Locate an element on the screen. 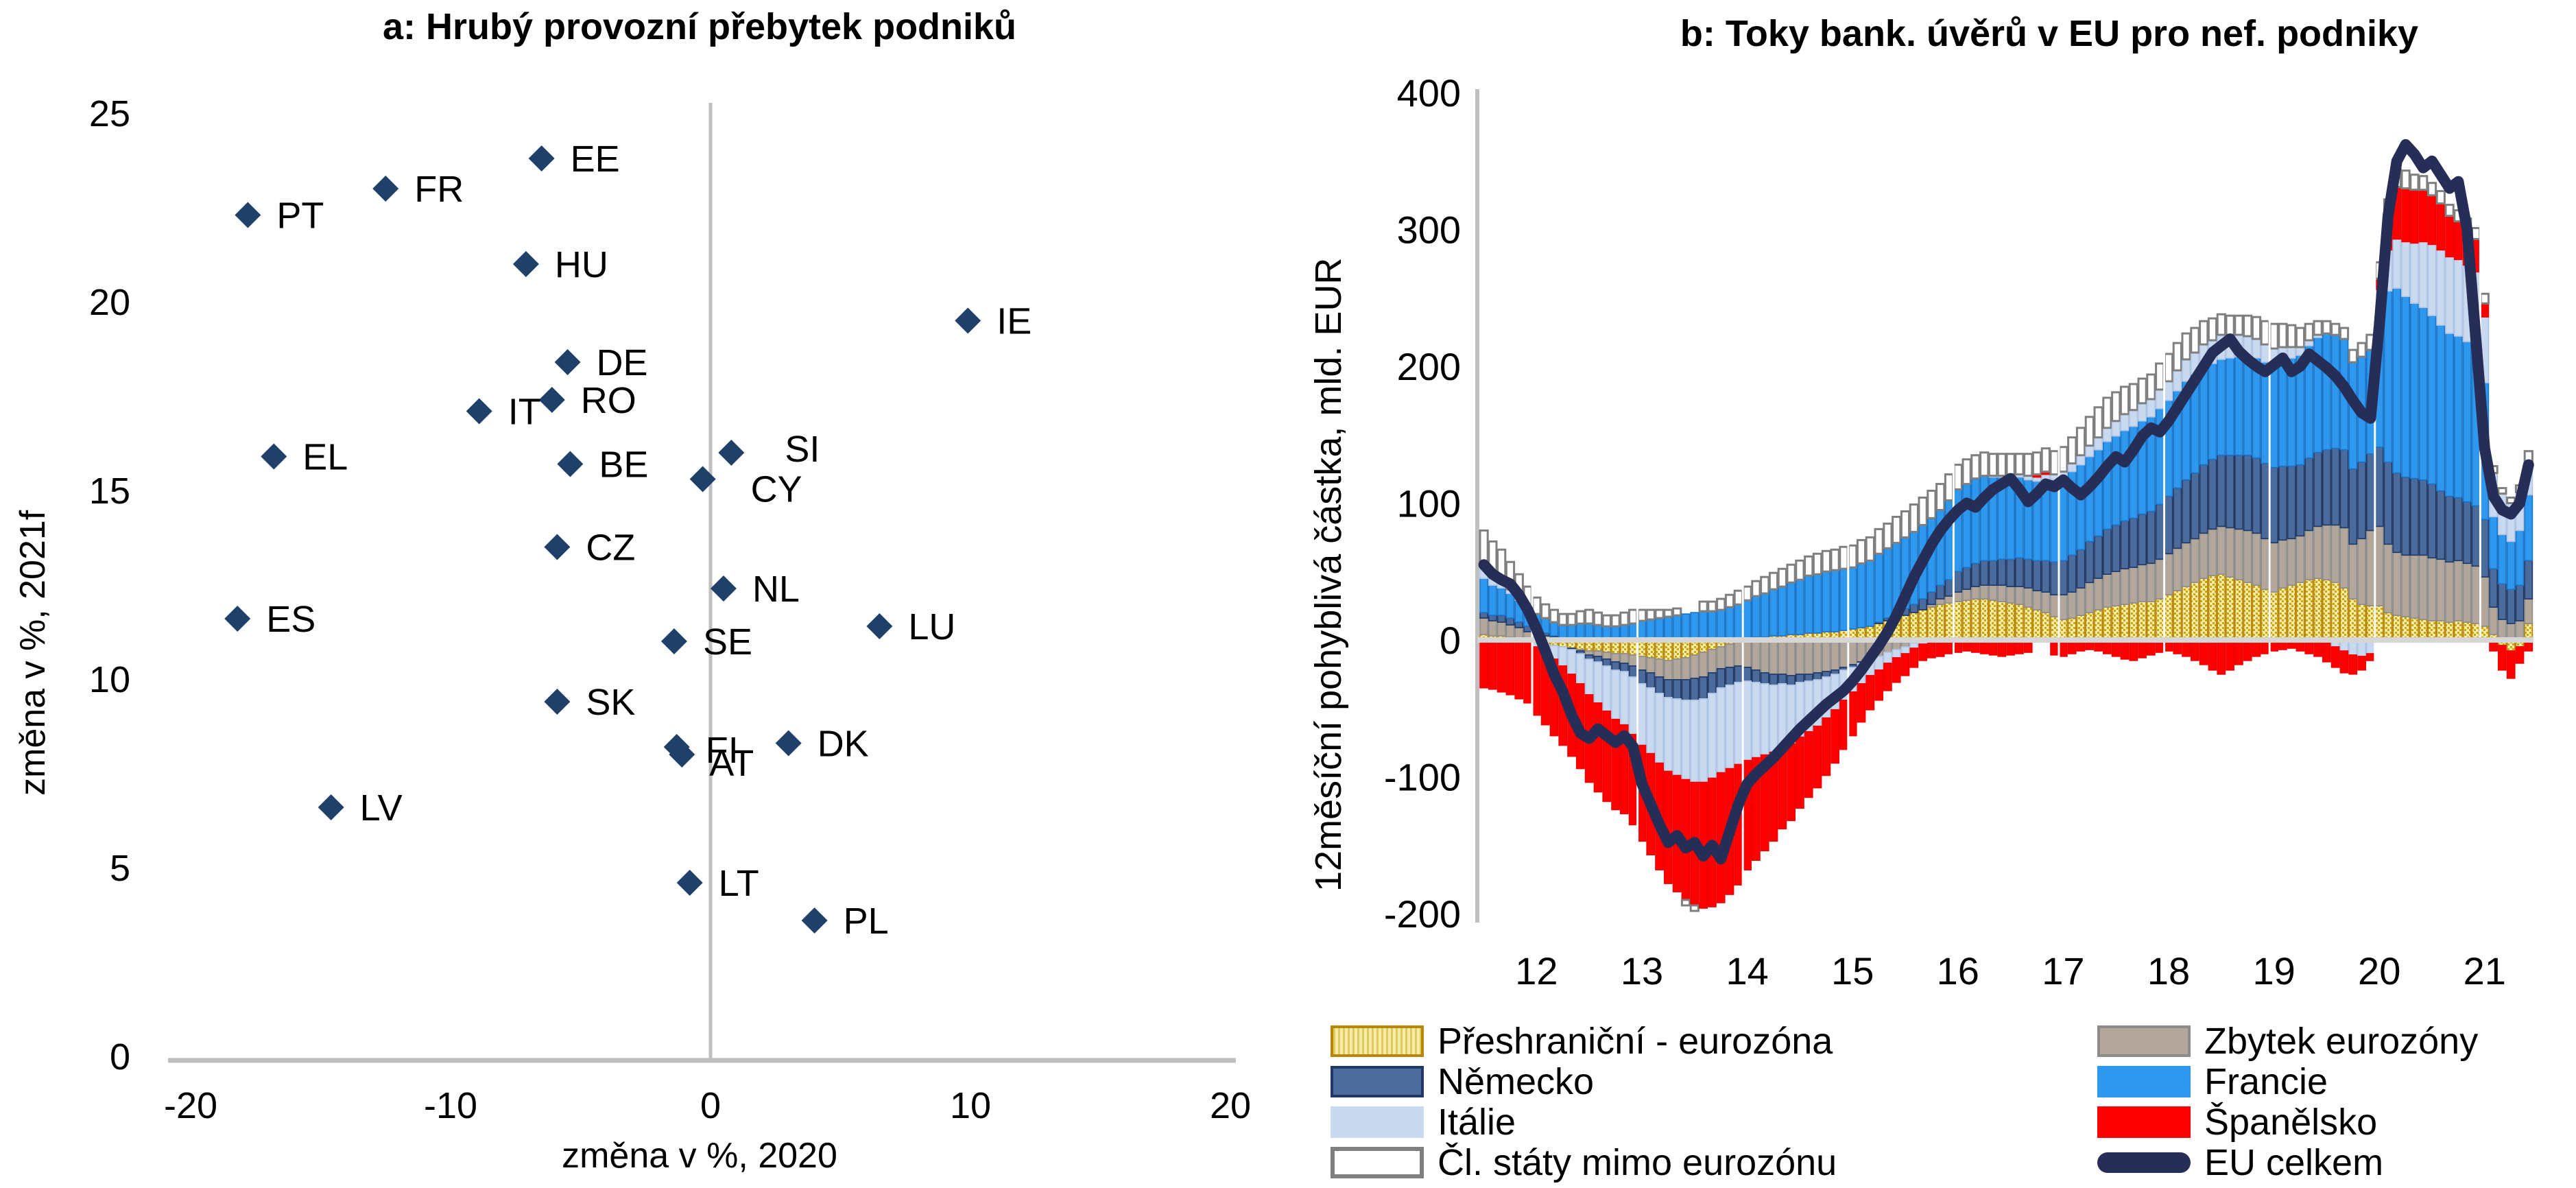 This screenshot has width=2576, height=1188. a-y-tick-label: 15 is located at coordinates (109, 491).